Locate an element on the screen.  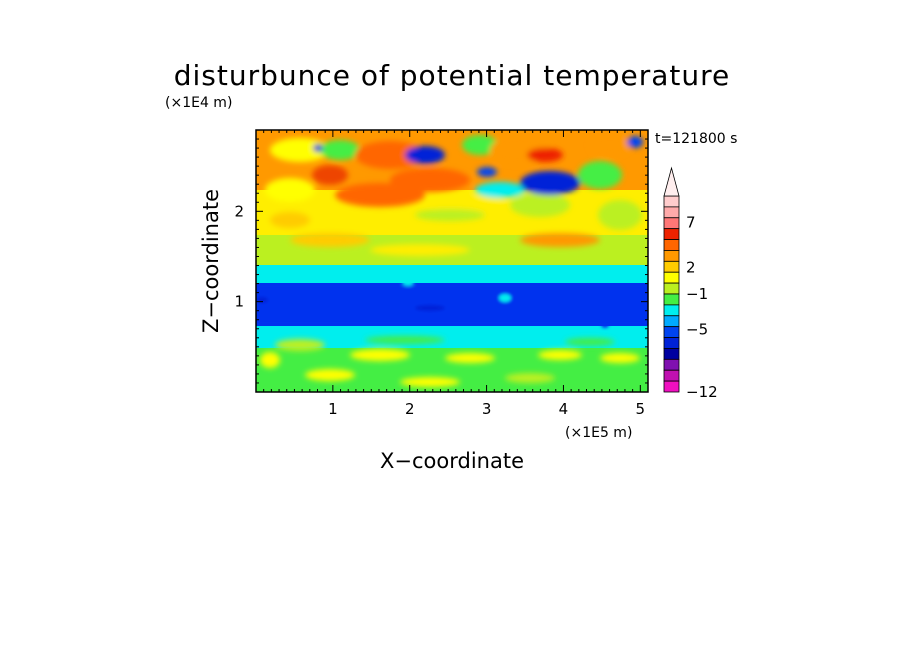
y-scale-label: (×1E4 m) is located at coordinates (198, 103).